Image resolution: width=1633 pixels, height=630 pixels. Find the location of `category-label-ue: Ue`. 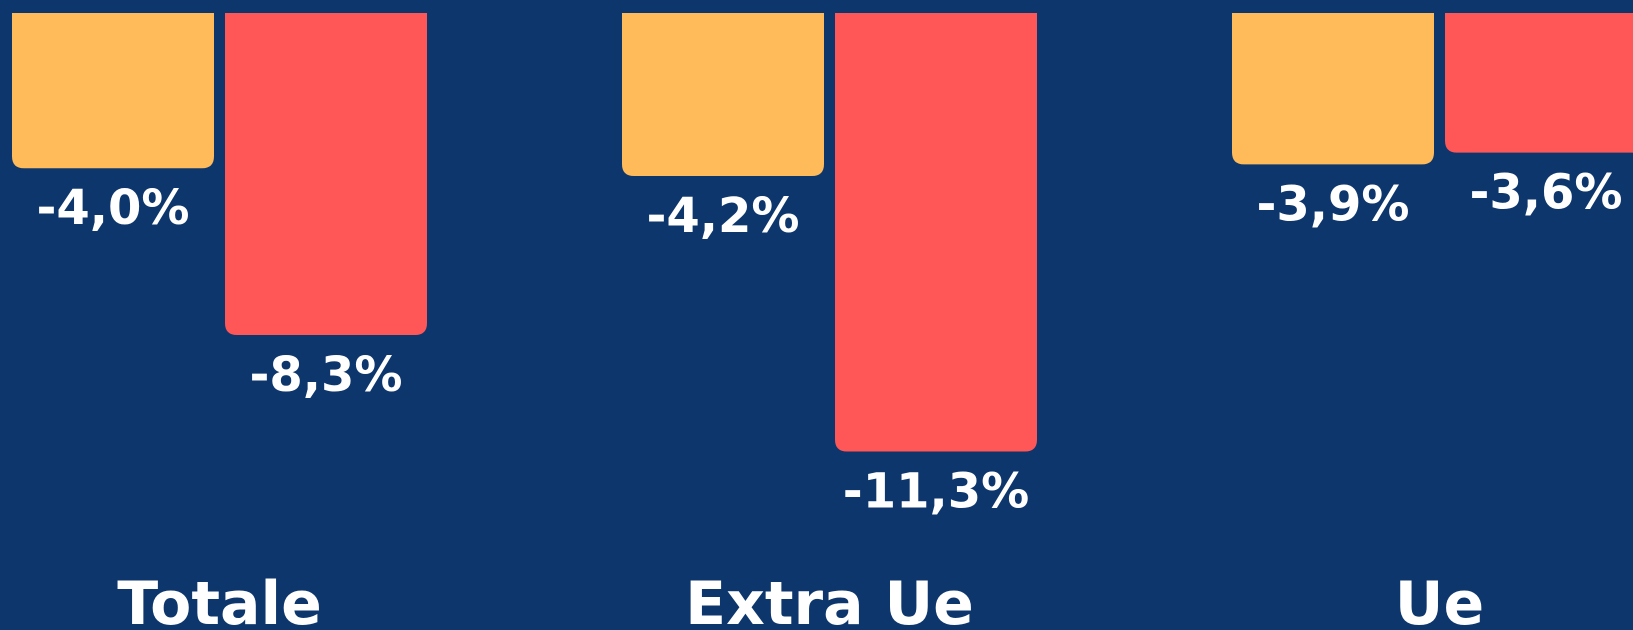

category-label-ue: Ue is located at coordinates (1439, 597).